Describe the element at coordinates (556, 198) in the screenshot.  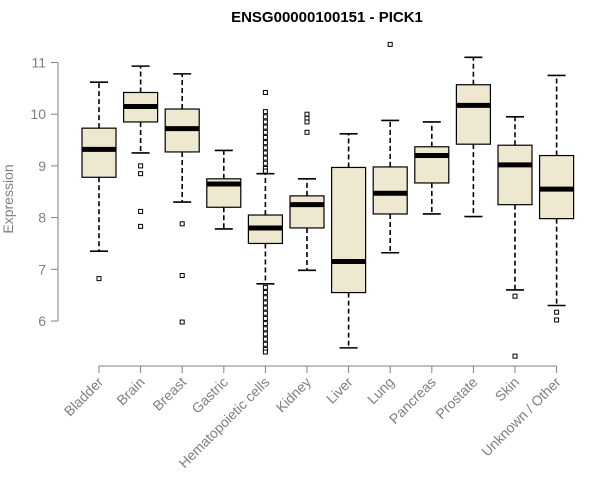
I see `box-unknown-other` at that location.